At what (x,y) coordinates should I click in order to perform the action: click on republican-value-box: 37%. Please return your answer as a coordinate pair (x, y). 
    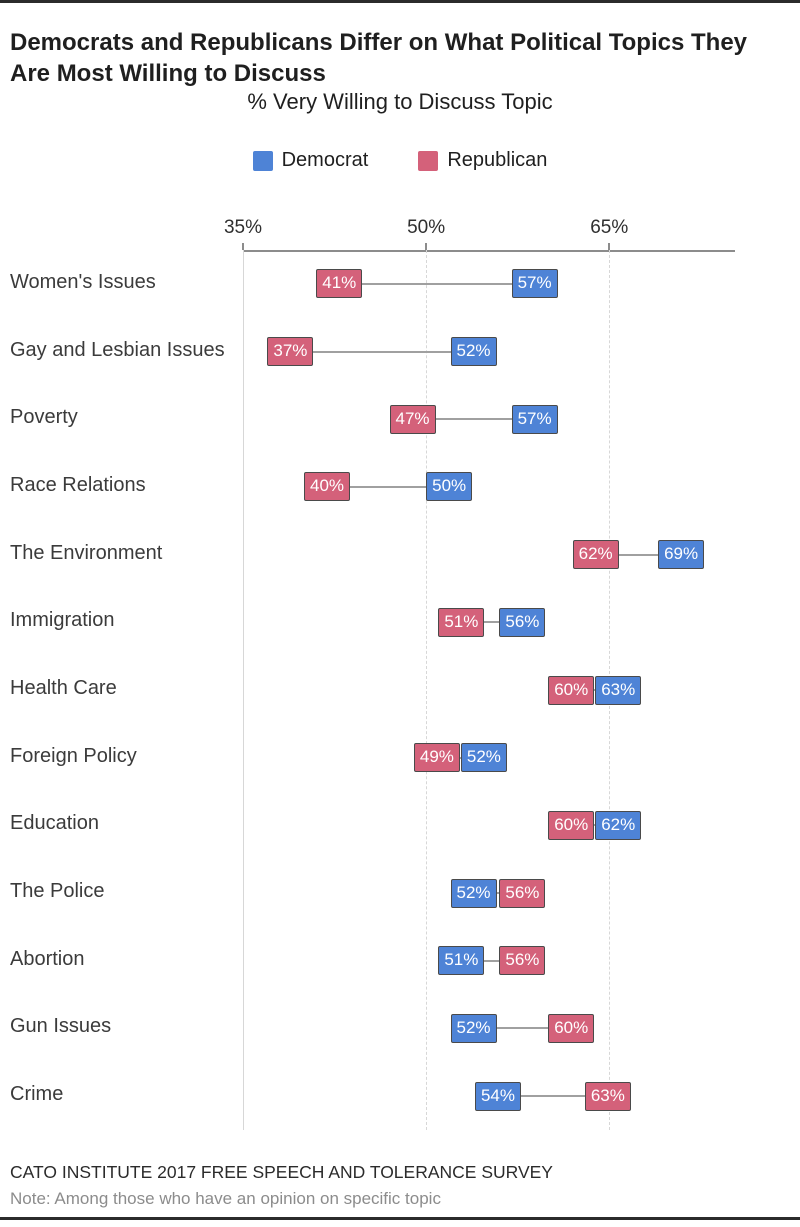
    Looking at the image, I should click on (290, 352).